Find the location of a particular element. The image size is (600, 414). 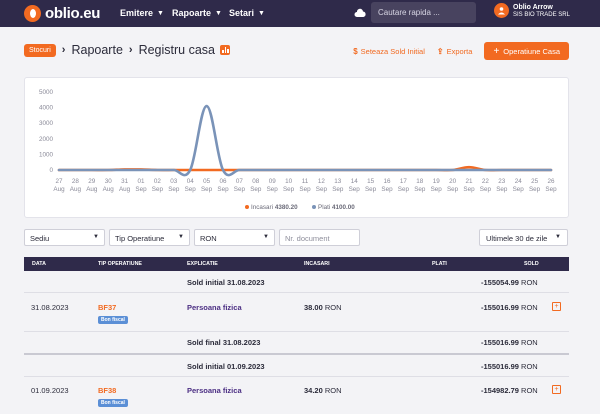

period-value: Ultimele 30 de zile is located at coordinates (517, 238).